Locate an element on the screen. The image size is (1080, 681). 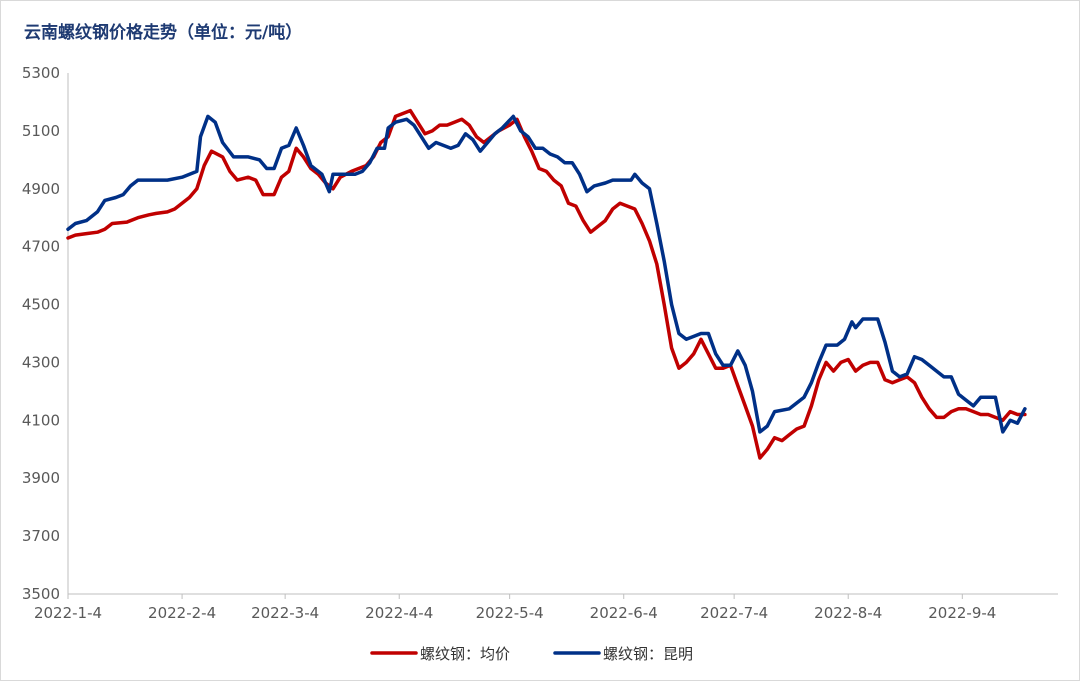
x-tick-label: 2022-4-4 is located at coordinates (399, 613).